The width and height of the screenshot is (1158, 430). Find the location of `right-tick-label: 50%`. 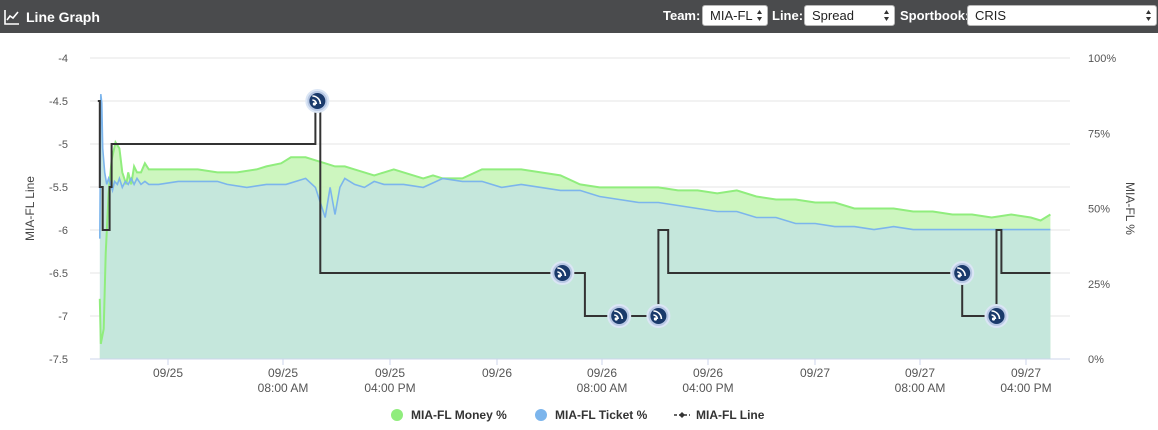

right-tick-label: 50% is located at coordinates (1099, 210).